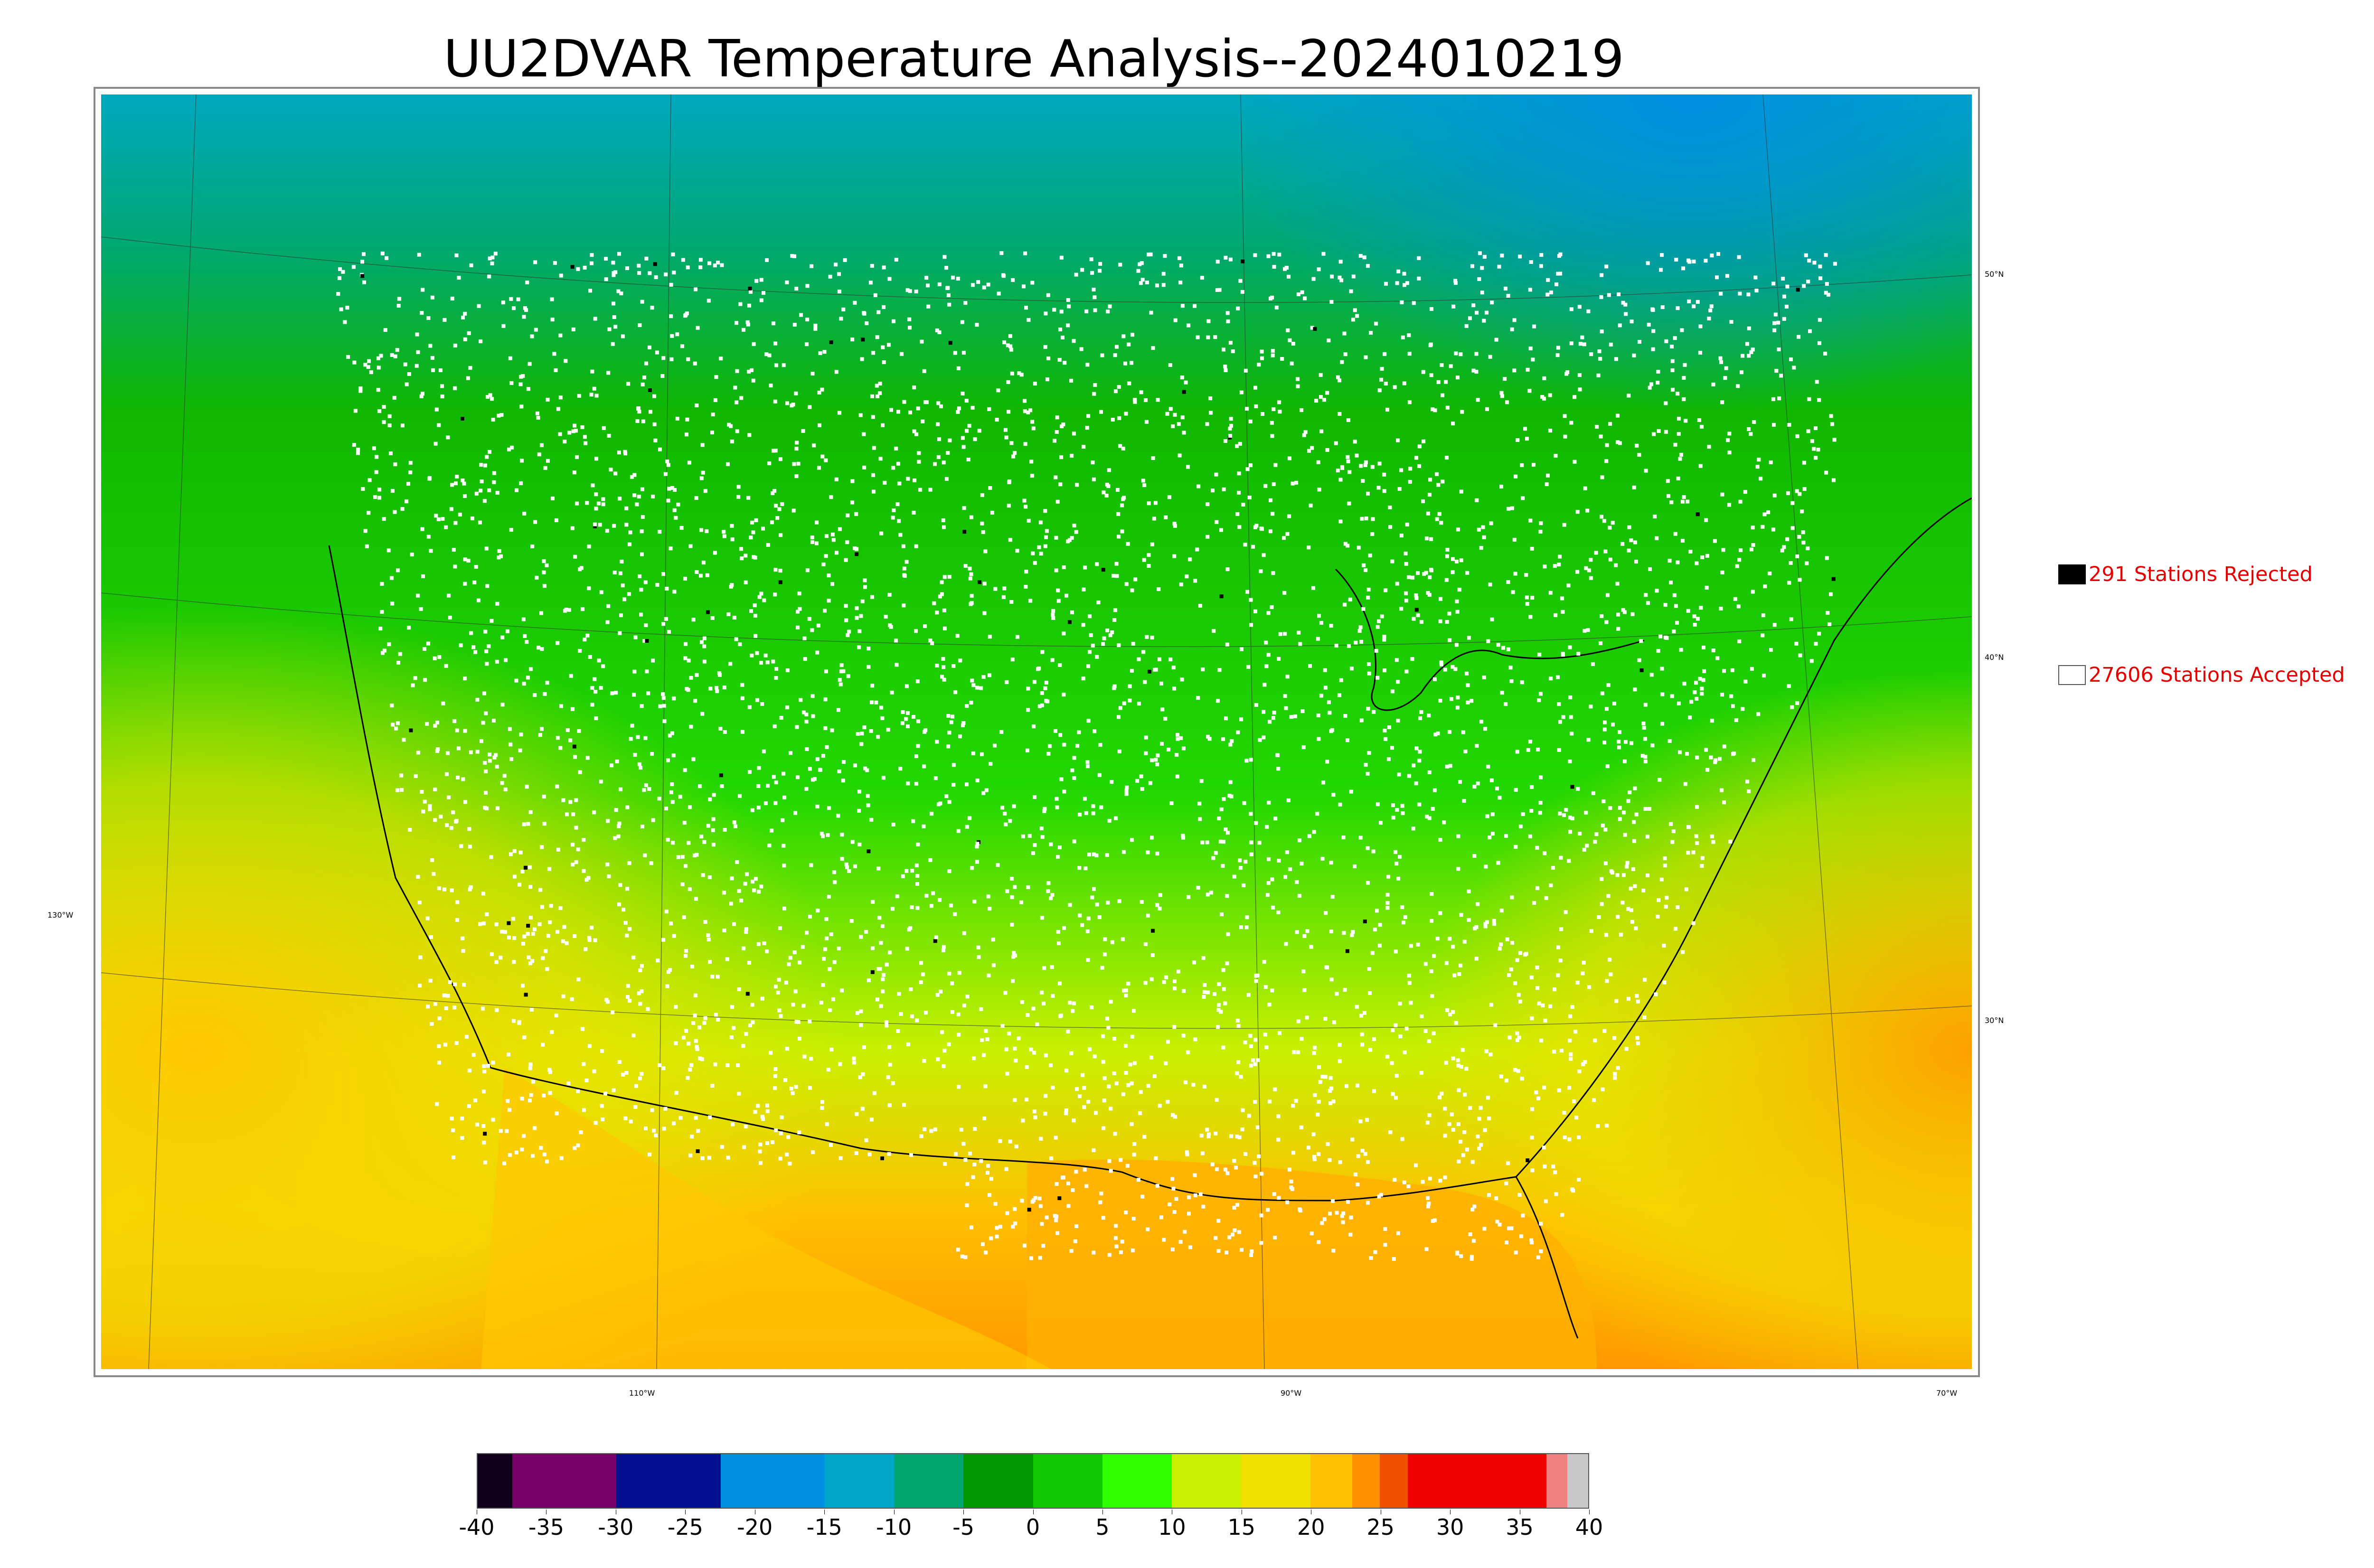 This screenshot has width=2374, height=1568. I want to click on lon-label-130w: 130°W, so click(60, 915).